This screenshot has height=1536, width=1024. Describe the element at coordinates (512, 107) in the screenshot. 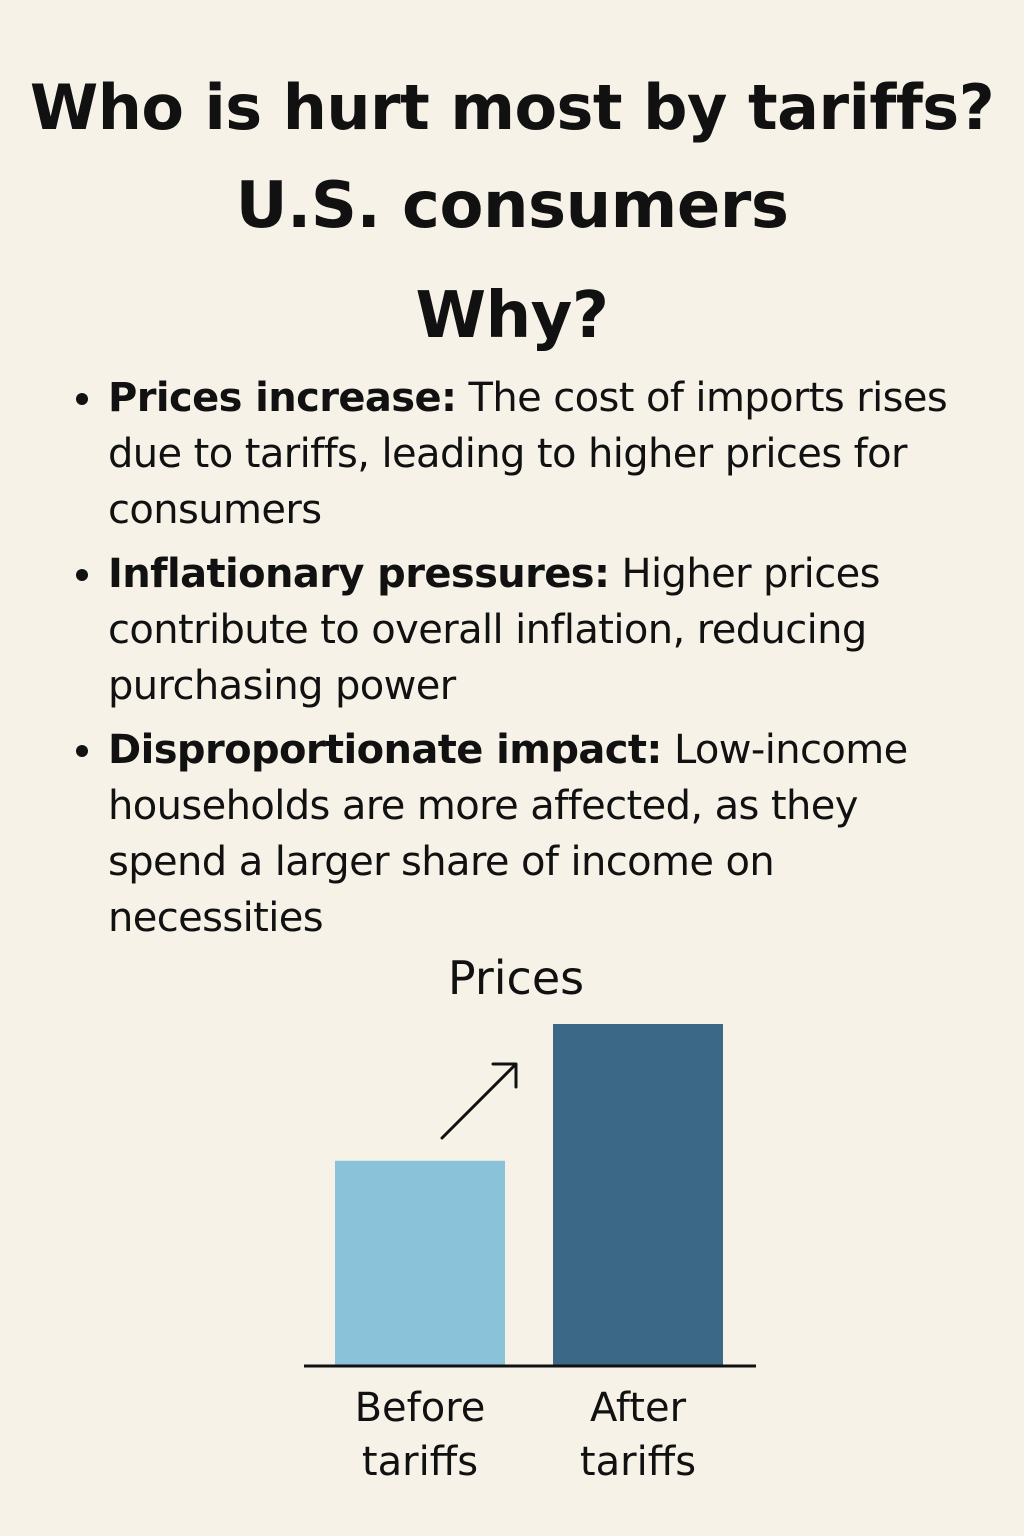

I see `page-title: Who is hurt most by tariffs?` at that location.